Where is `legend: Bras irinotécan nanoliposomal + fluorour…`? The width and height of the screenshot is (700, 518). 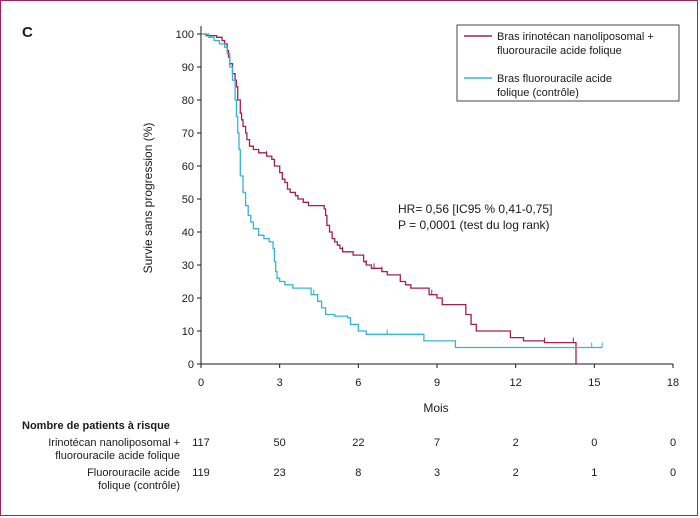
legend: Bras irinotécan nanoliposomal + fluorour… is located at coordinates (568, 63).